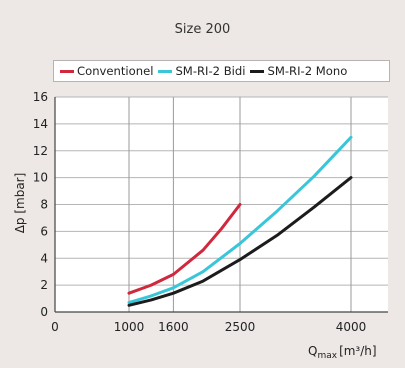  I want to click on chart-legend: Conventionel SM-RI-2 Bidi SM-RI-2 Mono, so click(221, 71).